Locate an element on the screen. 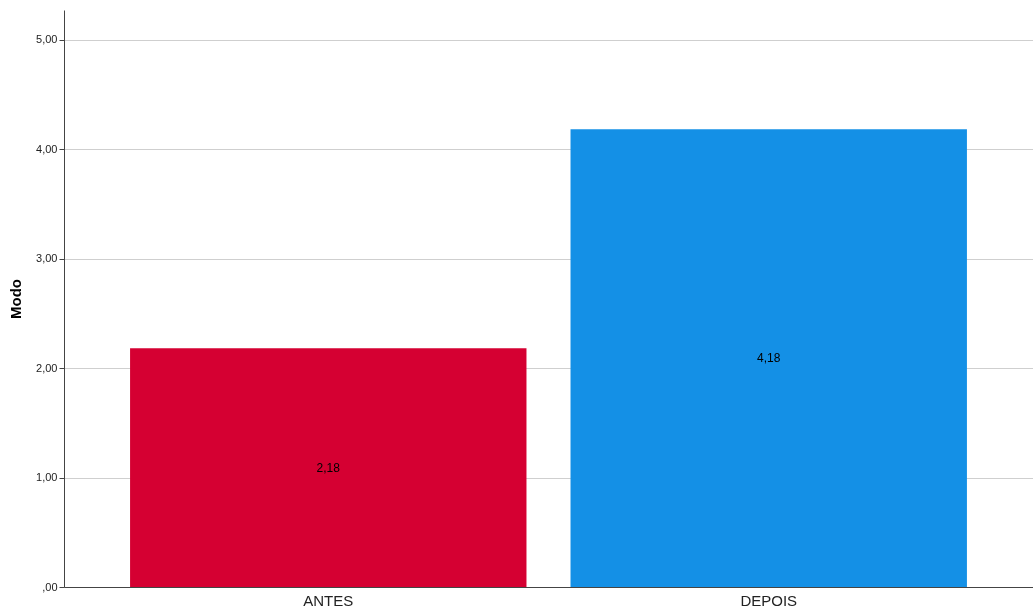 The width and height of the screenshot is (1033, 612). x-tick-label: DEPOIS is located at coordinates (769, 600).